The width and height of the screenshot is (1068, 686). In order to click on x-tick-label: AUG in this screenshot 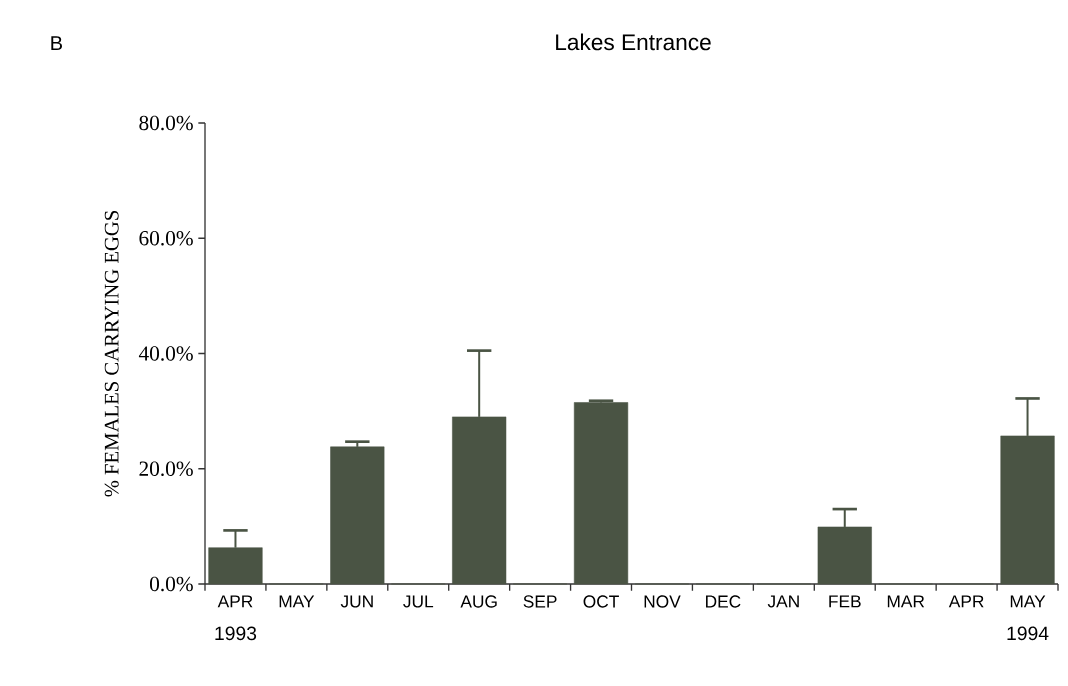, I will do `click(478, 601)`.